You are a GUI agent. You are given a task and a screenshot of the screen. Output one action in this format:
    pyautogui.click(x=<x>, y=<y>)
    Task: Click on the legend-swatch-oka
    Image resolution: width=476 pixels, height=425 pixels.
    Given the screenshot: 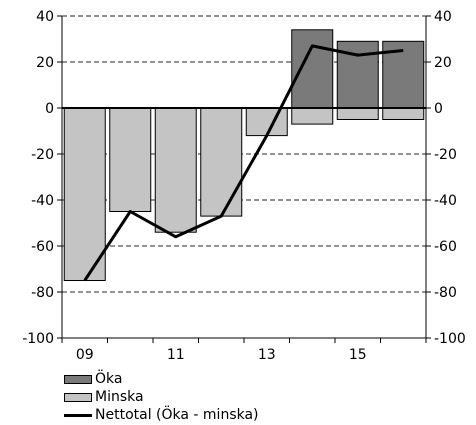 What is the action you would take?
    pyautogui.click(x=78, y=379)
    